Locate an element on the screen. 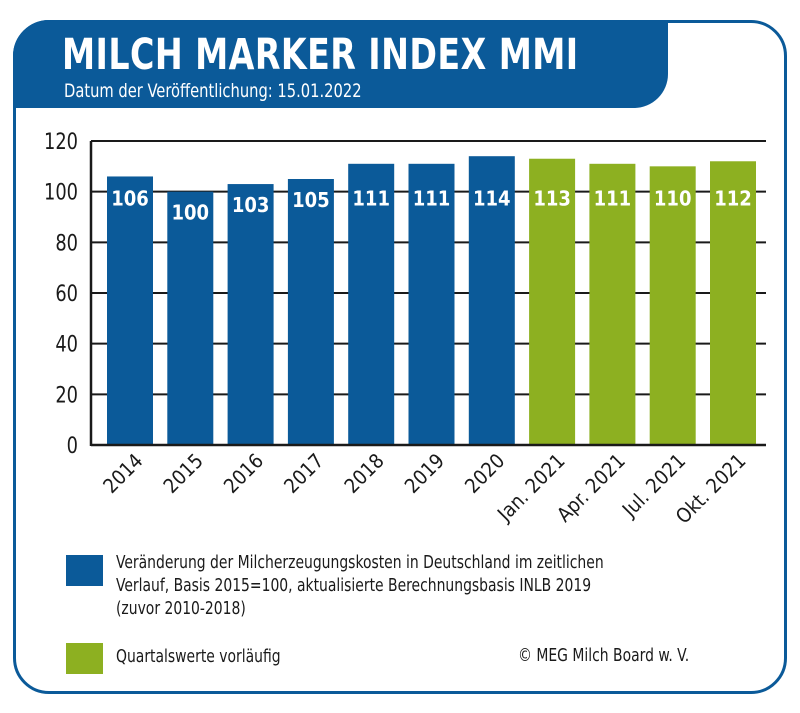 This screenshot has height=713, width=800. data-label: 105 is located at coordinates (311, 200).